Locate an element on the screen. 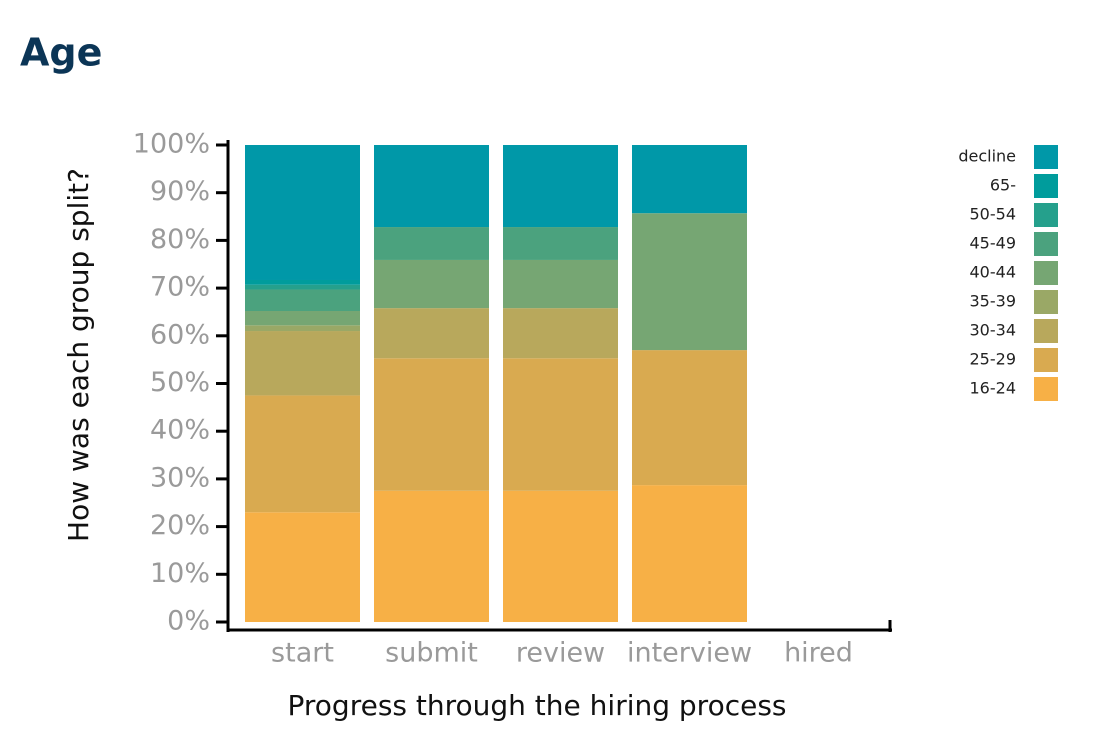 Image resolution: width=1107 pixels, height=754 pixels. legend-label: 45-49 is located at coordinates (993, 243).